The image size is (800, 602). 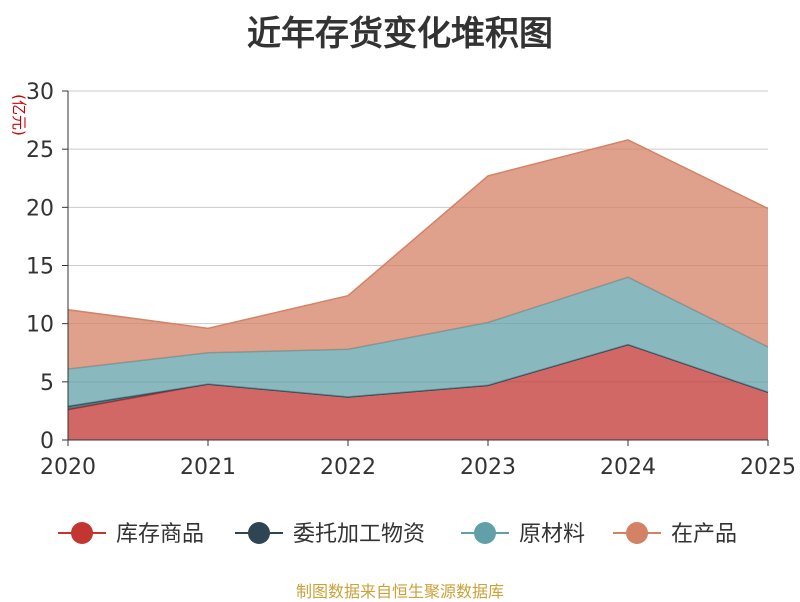 I want to click on source-note: 制图数据来自恒生聚源数据库, so click(x=399, y=591).